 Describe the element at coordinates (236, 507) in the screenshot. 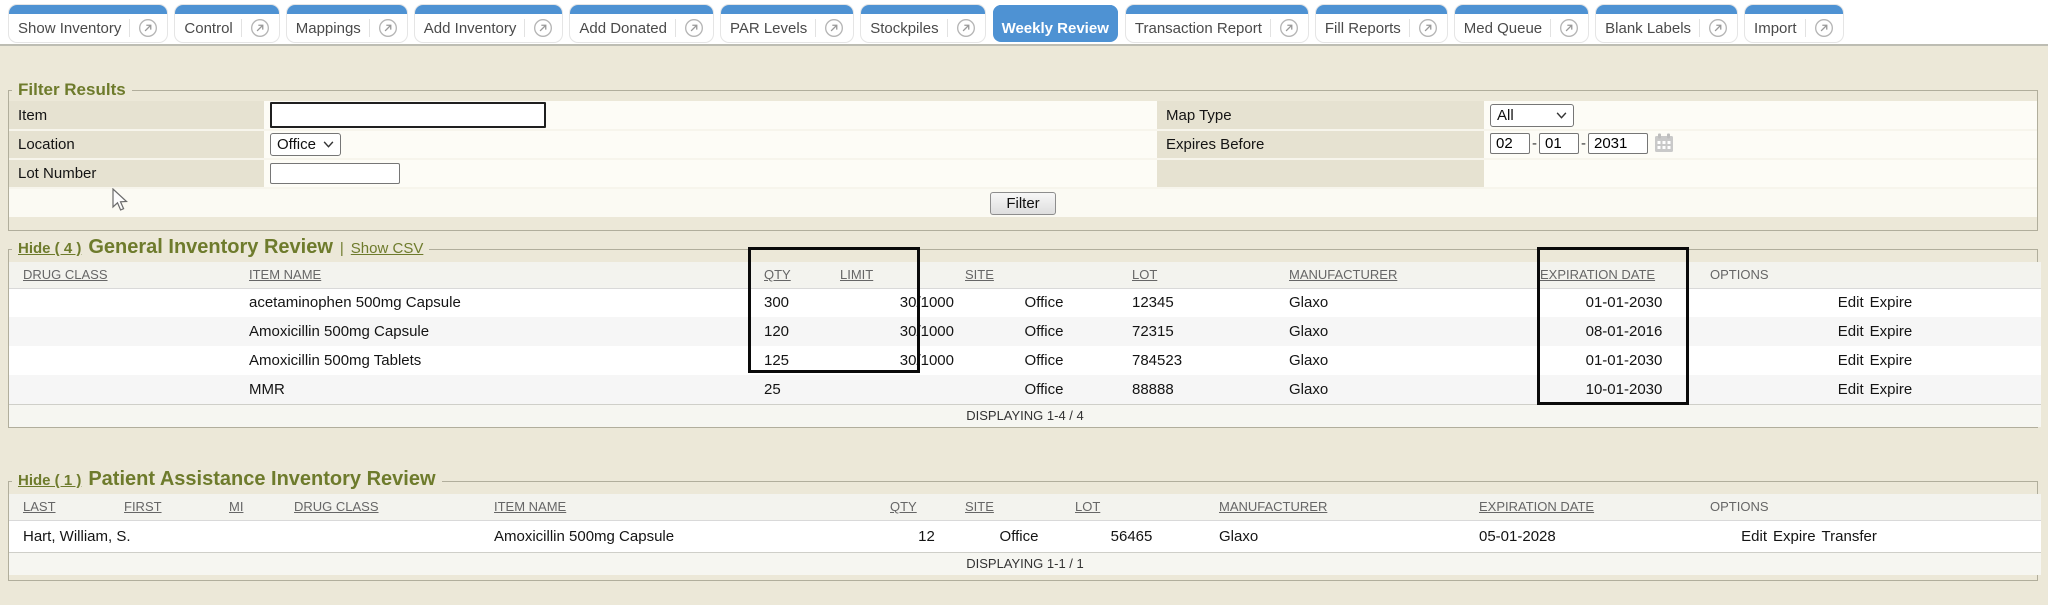

I see `column-header-mi: MI` at that location.